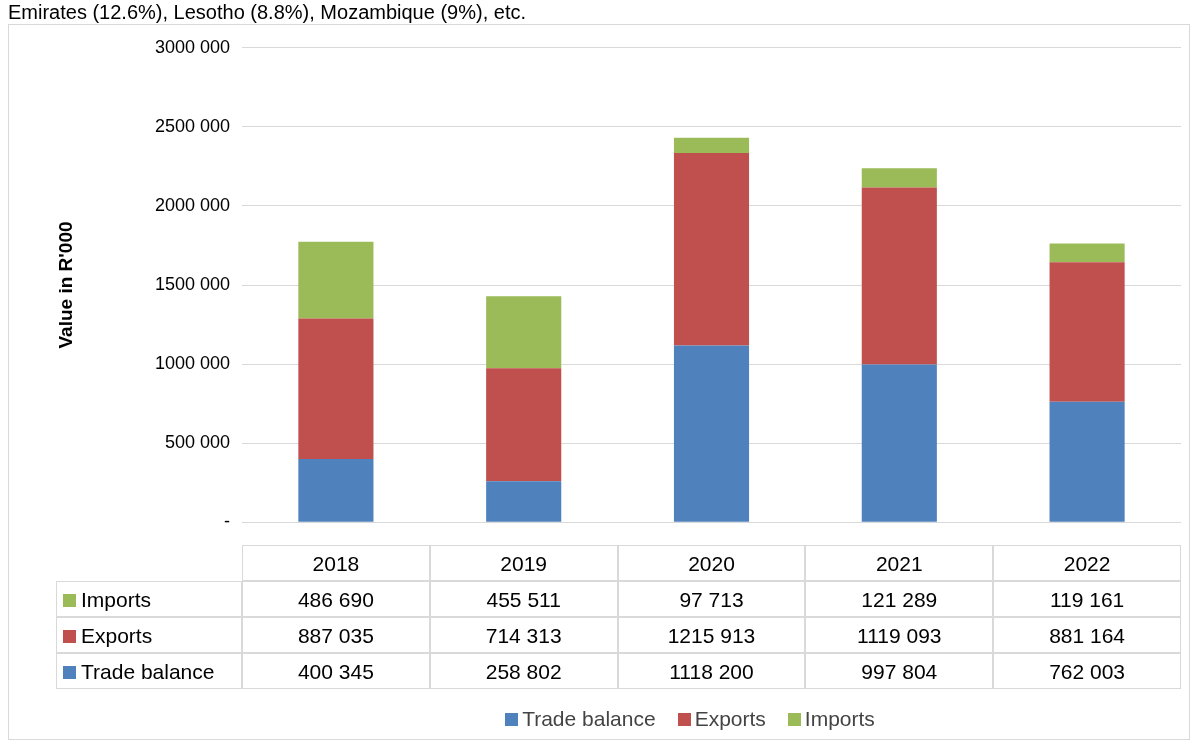 This screenshot has width=1198, height=756. What do you see at coordinates (336, 563) in the screenshot?
I see `x-tick-label: 2018` at bounding box center [336, 563].